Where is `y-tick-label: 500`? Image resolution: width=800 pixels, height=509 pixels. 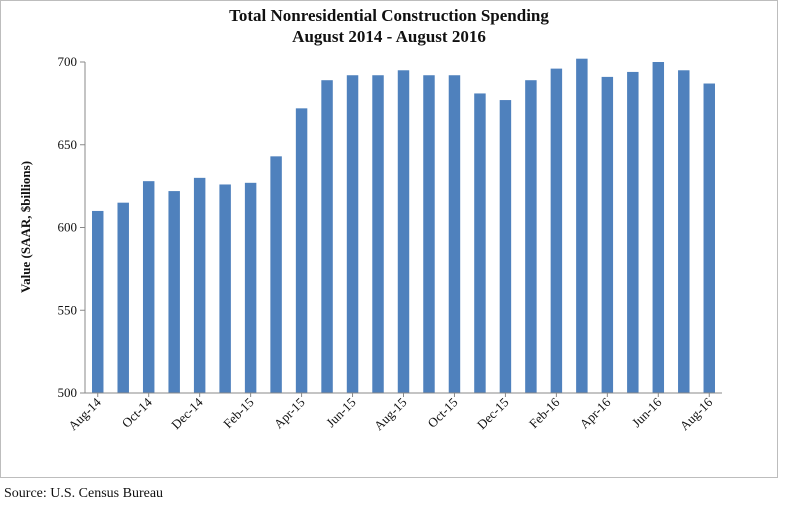 y-tick-label: 500 is located at coordinates (68, 392).